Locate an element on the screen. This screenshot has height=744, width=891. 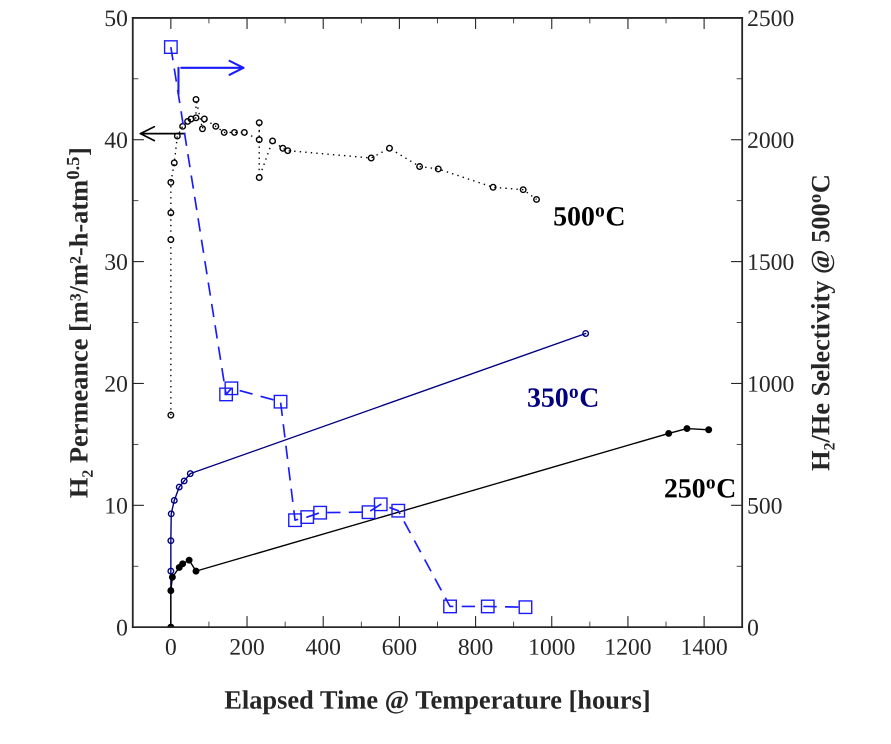
series-label: 500$^{o}$C is located at coordinates (589, 216).